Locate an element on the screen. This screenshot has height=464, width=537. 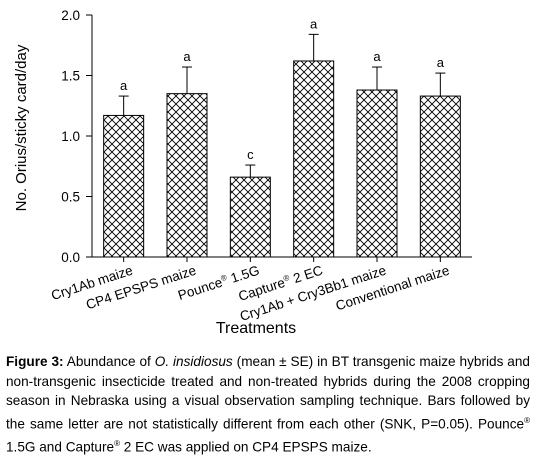
y-tick-label: 1.0 is located at coordinates (70, 136).